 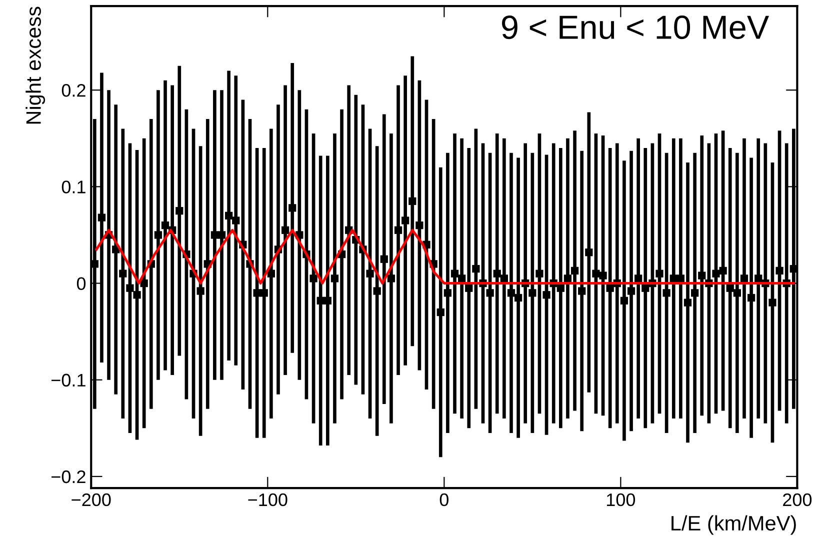 What do you see at coordinates (444, 499) in the screenshot?
I see `x-tick-label: 0` at bounding box center [444, 499].